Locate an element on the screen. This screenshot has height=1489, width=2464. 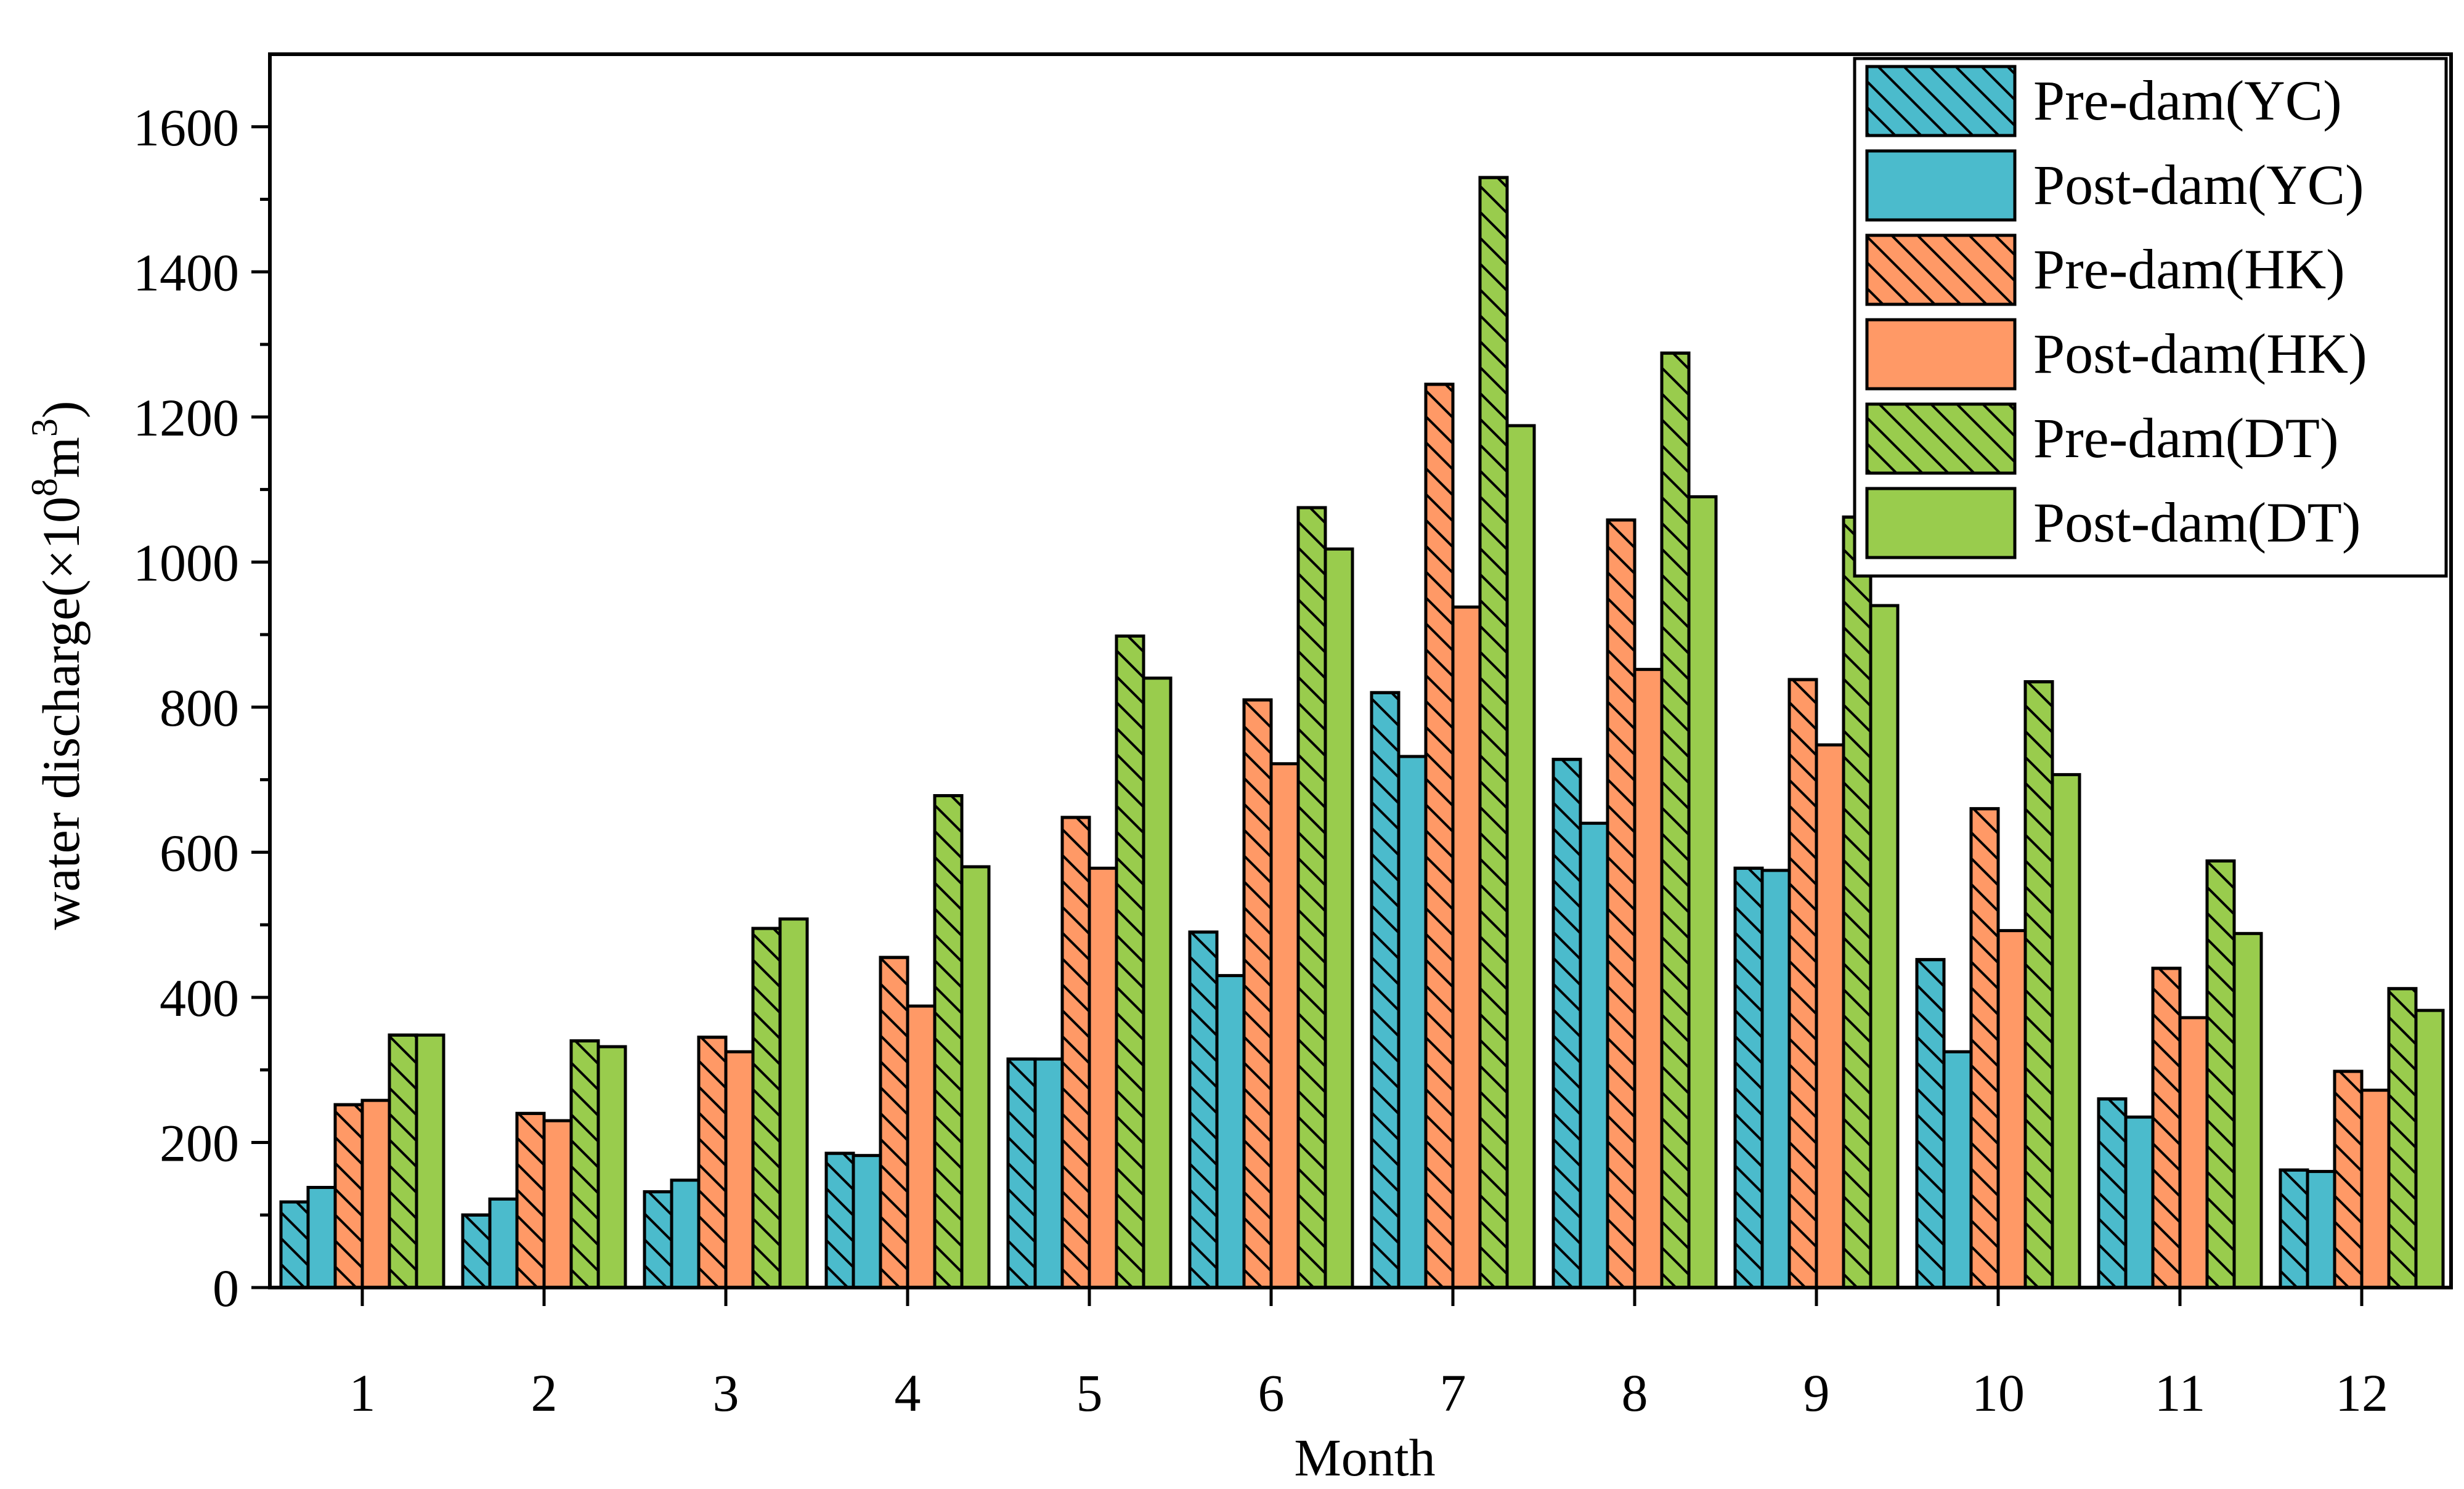
bar-Post-dam(HK)-month-2 is located at coordinates (557, 1204).